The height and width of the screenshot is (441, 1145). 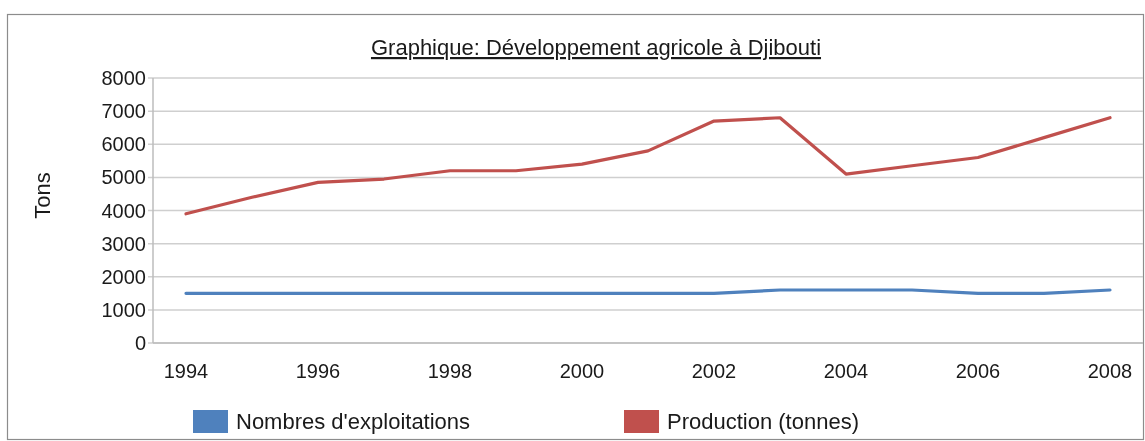 What do you see at coordinates (582, 371) in the screenshot?
I see `x-tick-label: 2000` at bounding box center [582, 371].